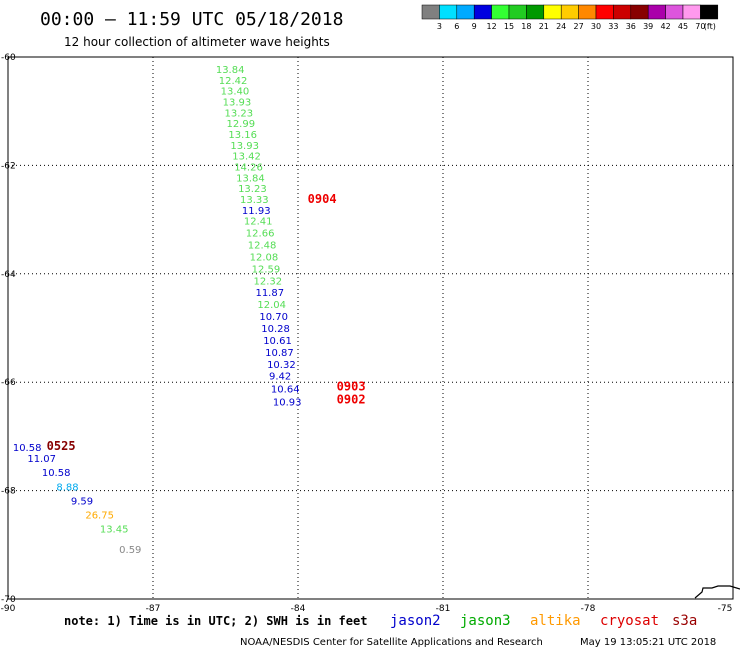 This screenshot has height=650, width=740. I want to click on colorbar-label: 6, so click(456, 26).